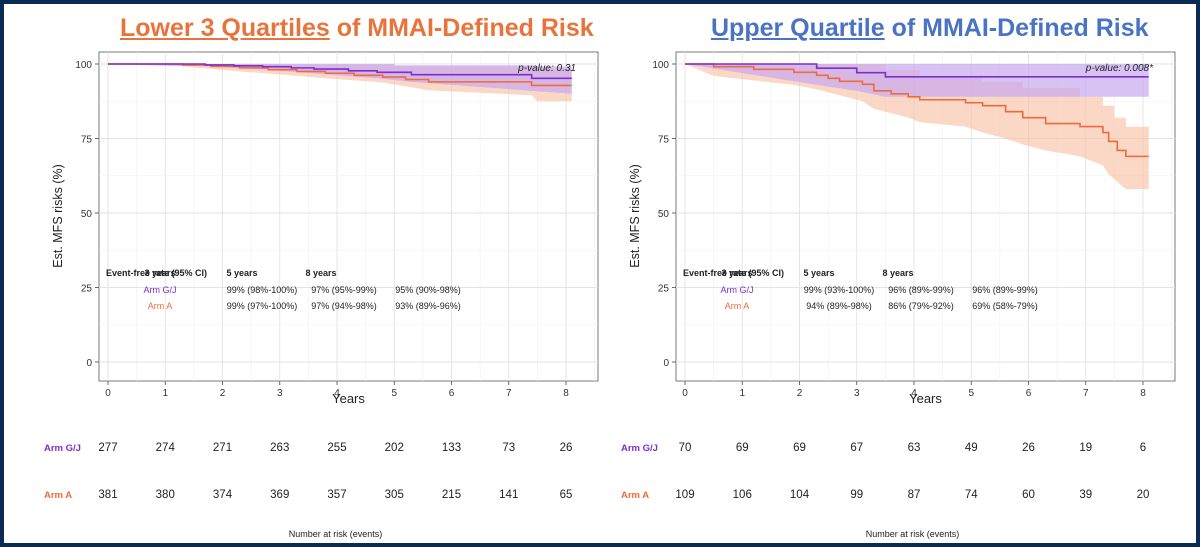  I want to click on rate-table-cell: 99% (97%-100%), so click(262, 306).